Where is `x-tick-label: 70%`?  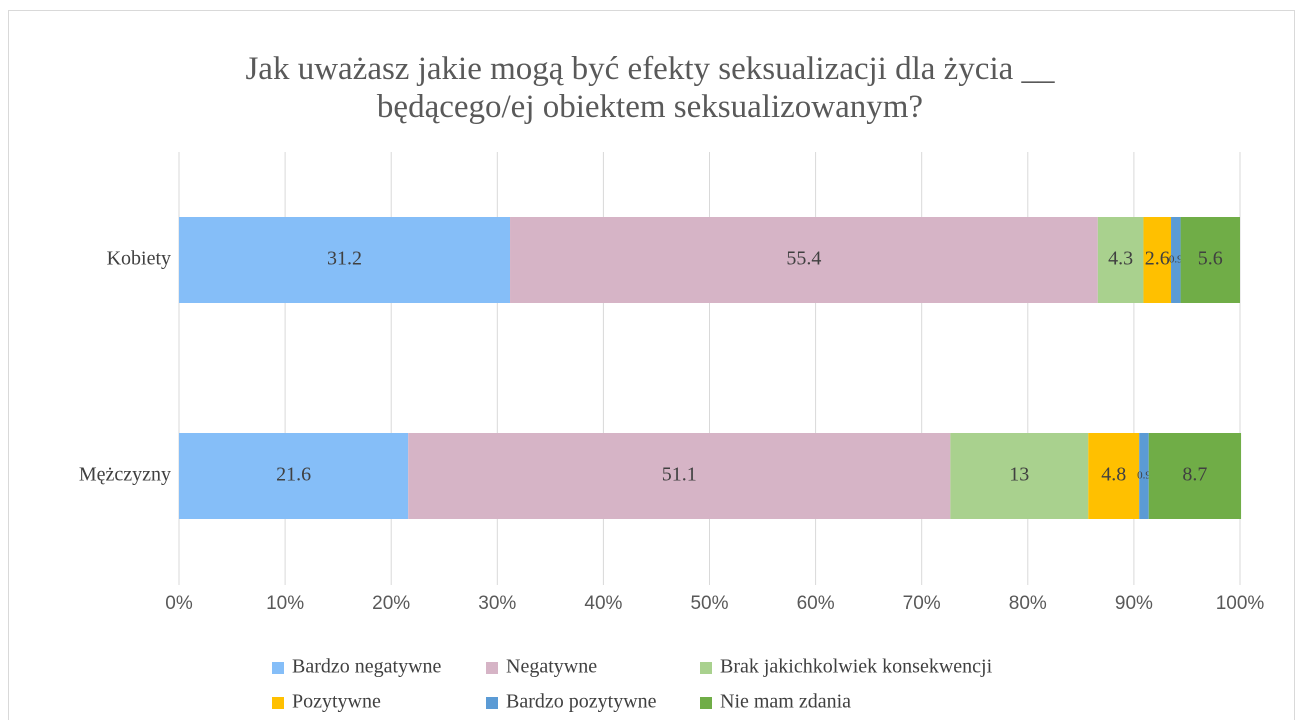 x-tick-label: 70% is located at coordinates (922, 603).